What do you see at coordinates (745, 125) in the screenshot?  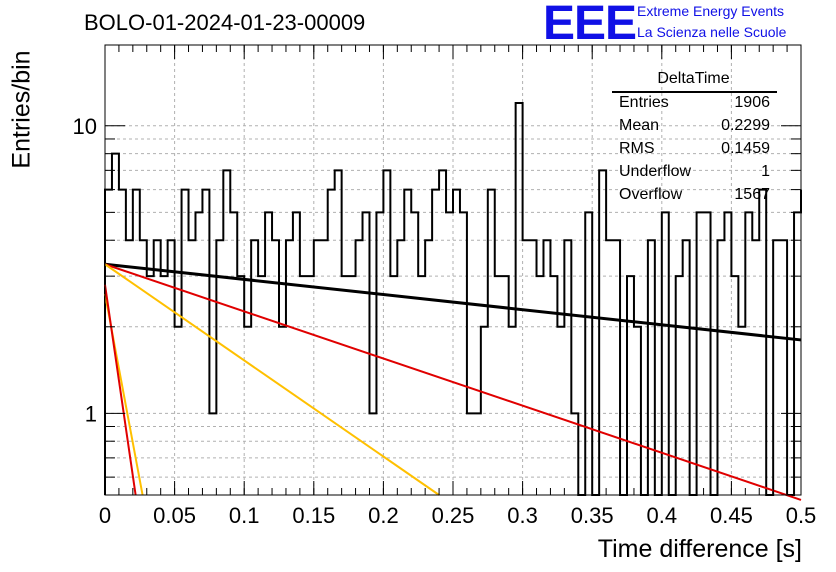 I see `stat-value-mean: 0.2299` at bounding box center [745, 125].